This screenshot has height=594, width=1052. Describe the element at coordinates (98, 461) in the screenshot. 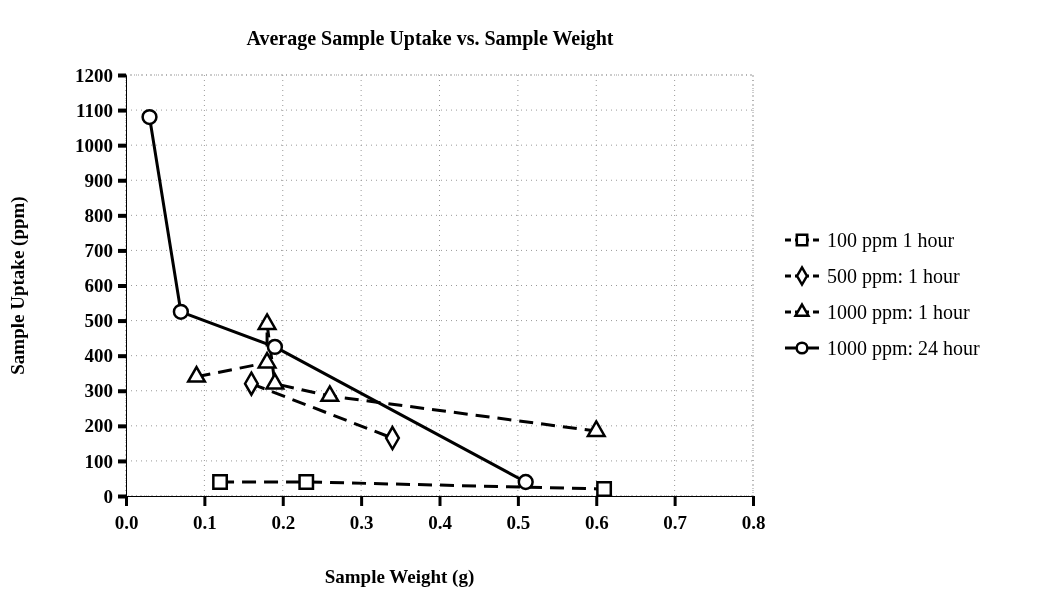

I see `y-tick-label: 100` at that location.